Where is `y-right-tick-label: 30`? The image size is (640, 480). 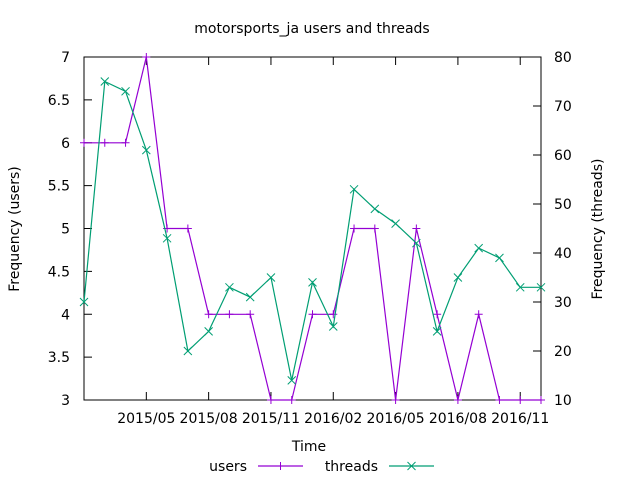
y-right-tick-label: 30 is located at coordinates (563, 303).